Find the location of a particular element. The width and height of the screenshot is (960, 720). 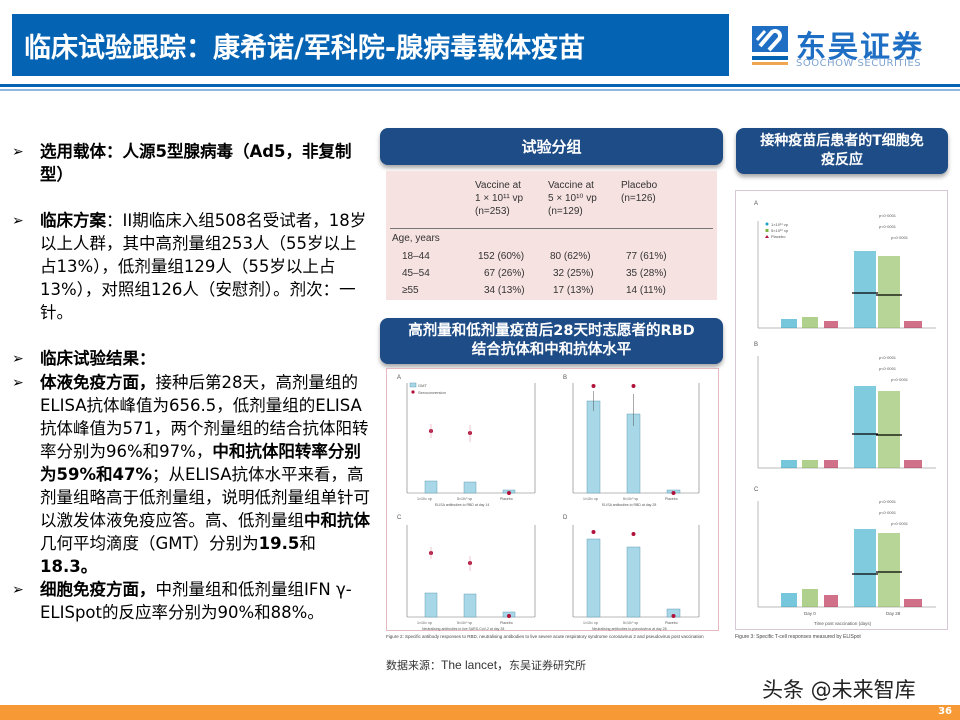

svg-text: Day 28 is located at coordinates (893, 613).